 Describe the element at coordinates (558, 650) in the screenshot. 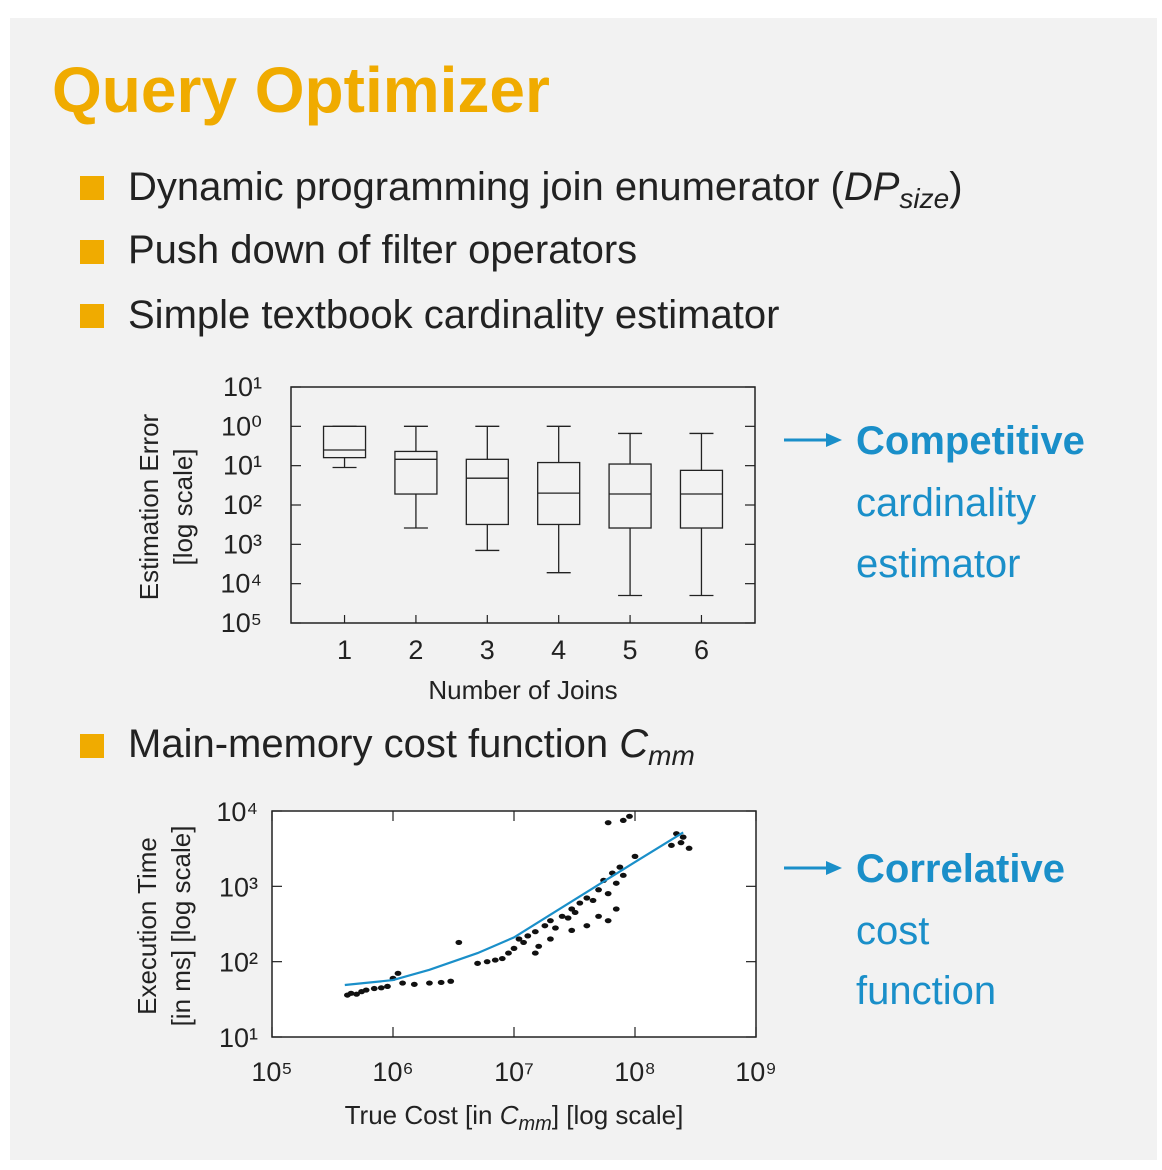

I see `x-tick-label: 4` at that location.